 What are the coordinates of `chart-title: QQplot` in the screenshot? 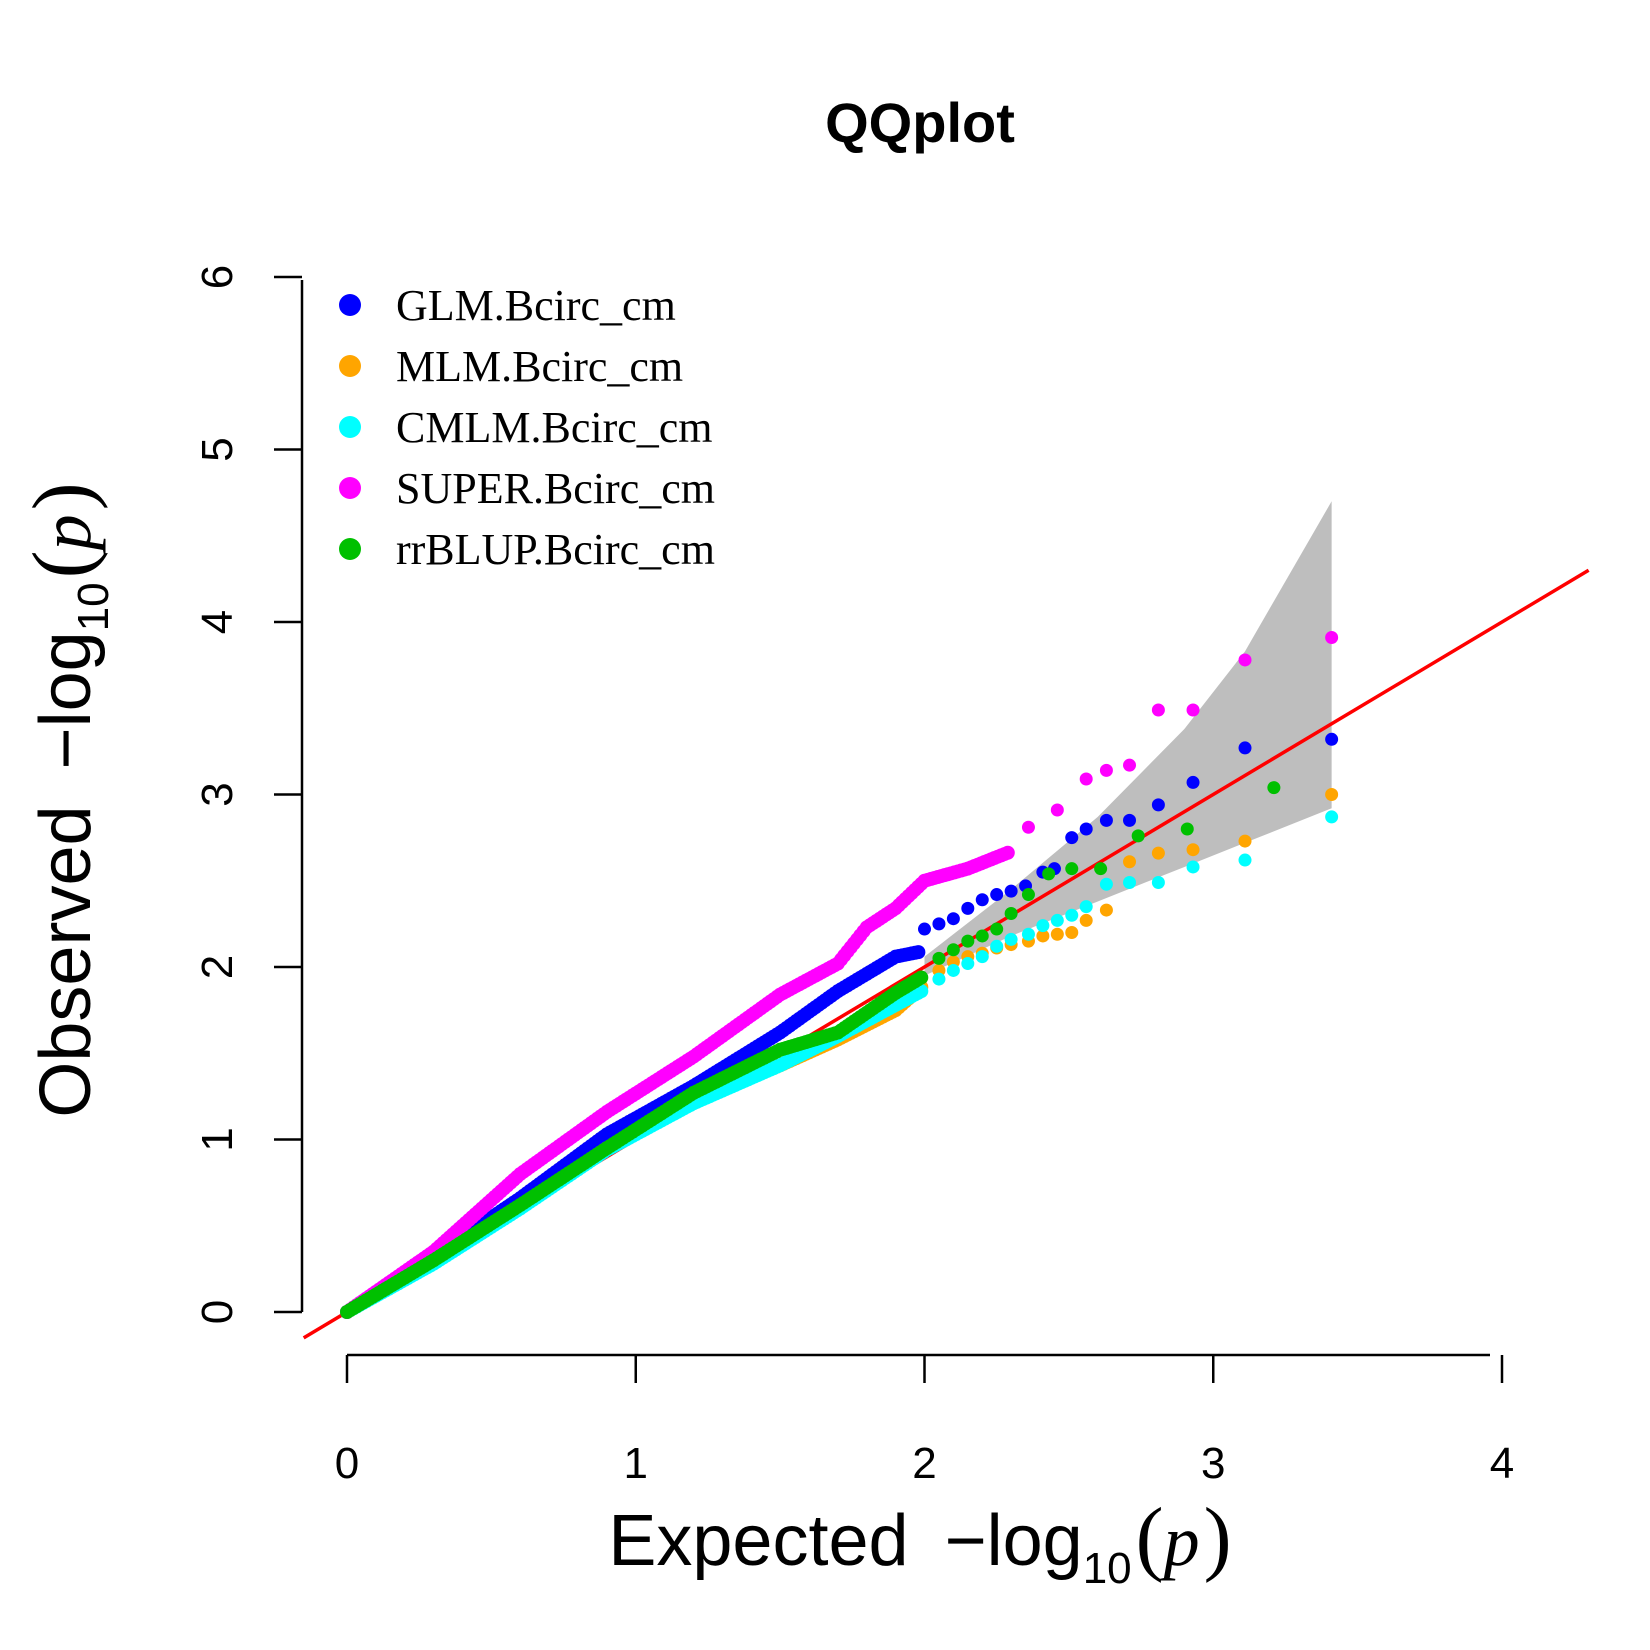 It's located at (920, 122).